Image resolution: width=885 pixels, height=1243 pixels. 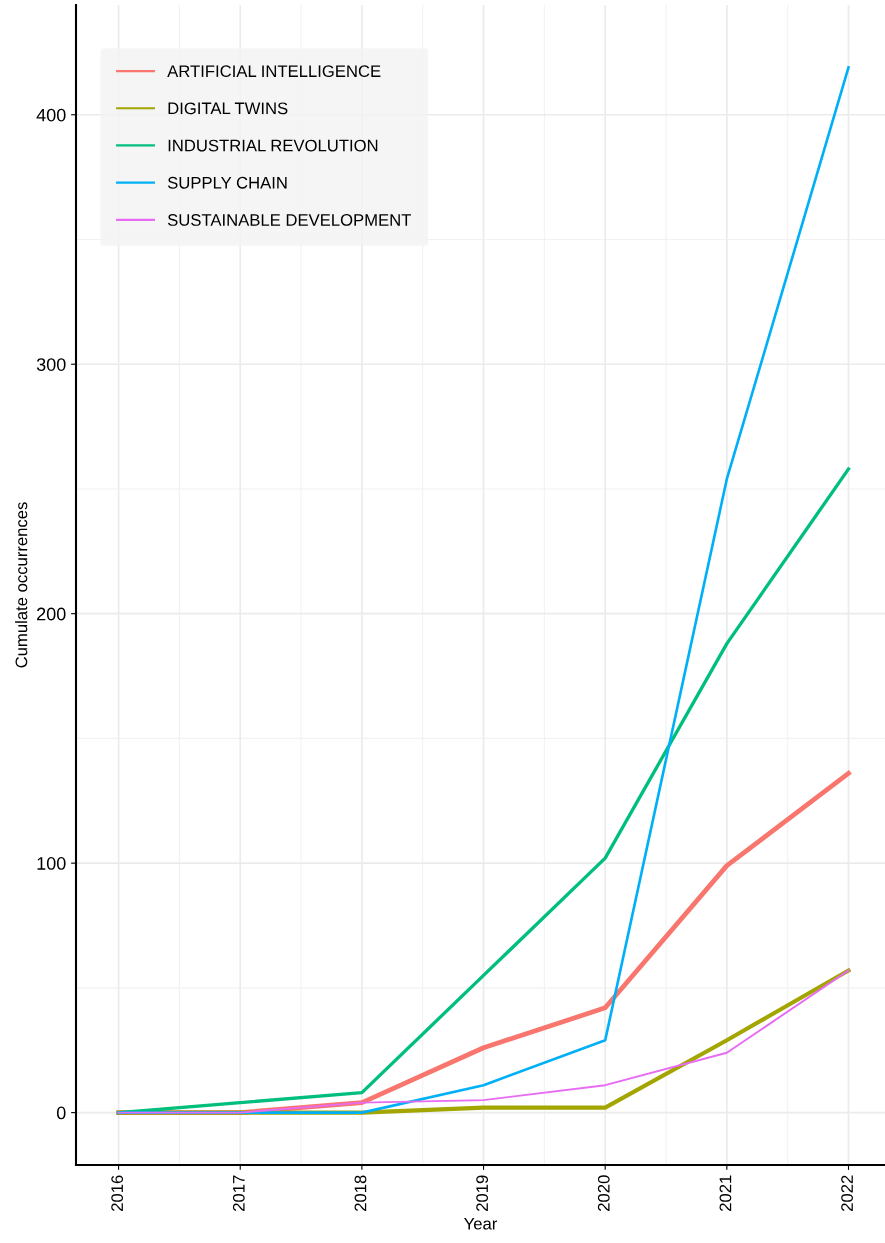 I want to click on x-tick-label: 2020, so click(x=603, y=1193).